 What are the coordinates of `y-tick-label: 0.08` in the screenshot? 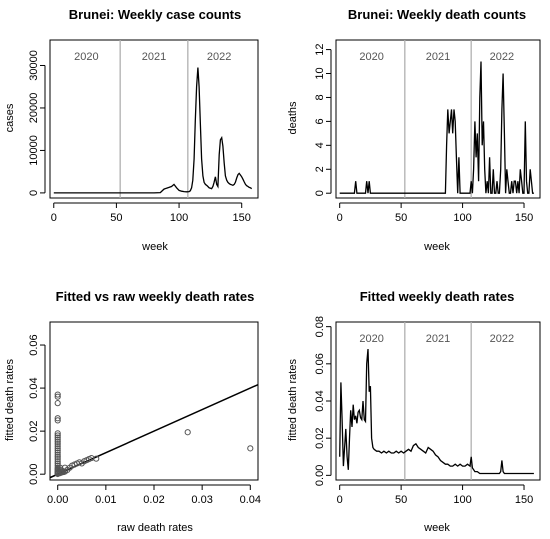 It's located at (320, 326).